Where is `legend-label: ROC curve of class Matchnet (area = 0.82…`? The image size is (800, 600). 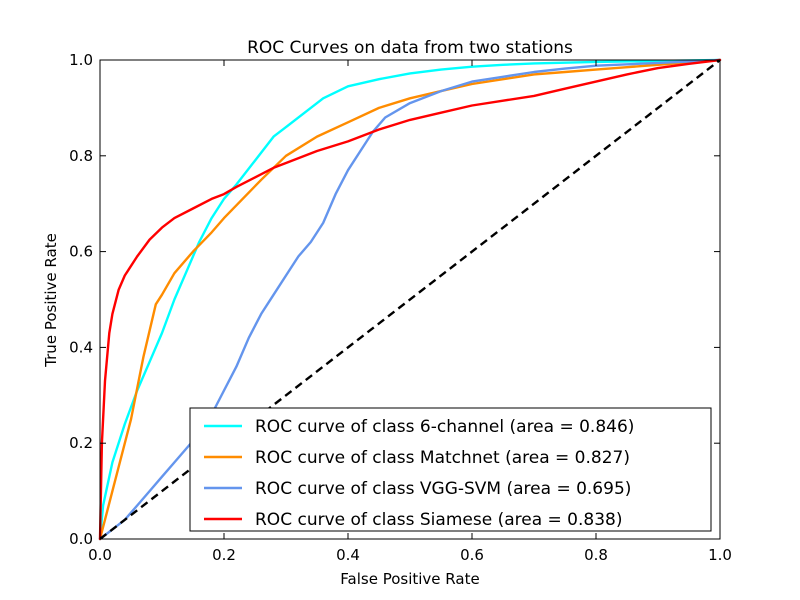
legend-label: ROC curve of class Matchnet (area = 0.82… is located at coordinates (442, 458).